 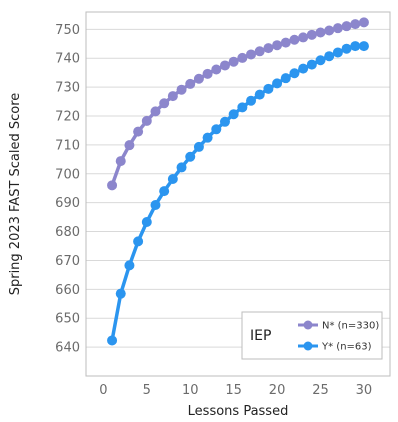 What do you see at coordinates (350, 326) in the screenshot?
I see `legend-label: N* (n=330)` at bounding box center [350, 326].